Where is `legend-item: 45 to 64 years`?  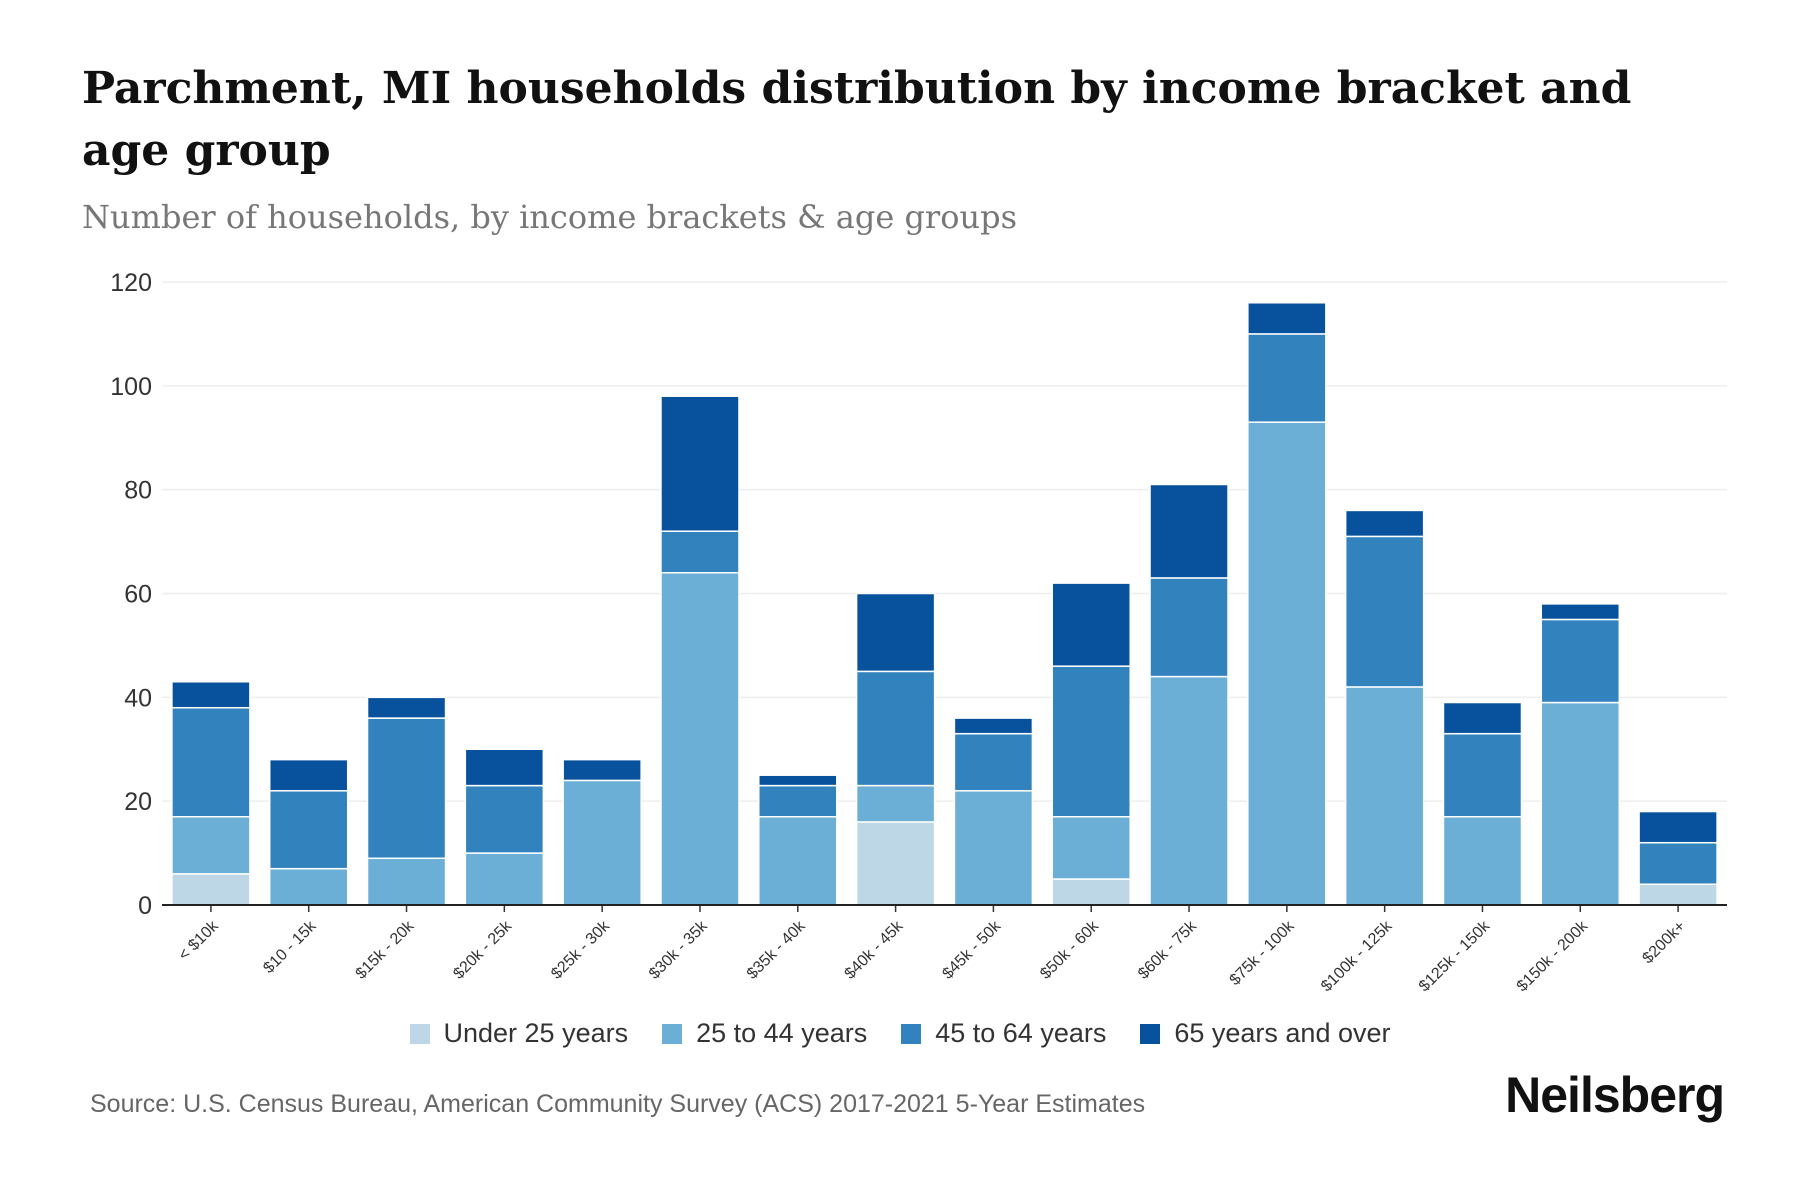 legend-item: 45 to 64 years is located at coordinates (1003, 1033).